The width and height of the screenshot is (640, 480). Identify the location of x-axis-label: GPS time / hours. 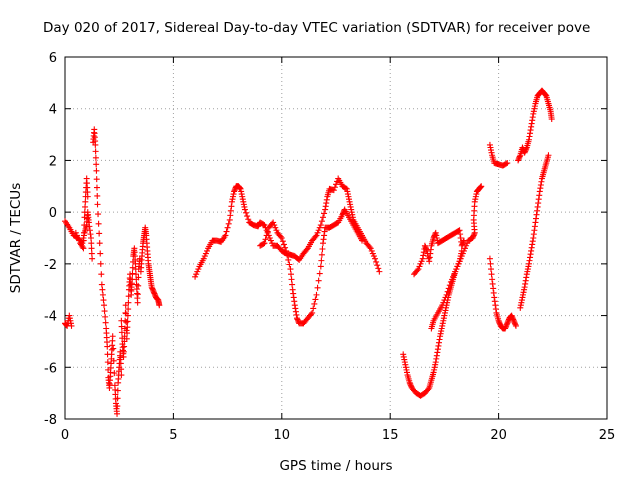
(335, 466).